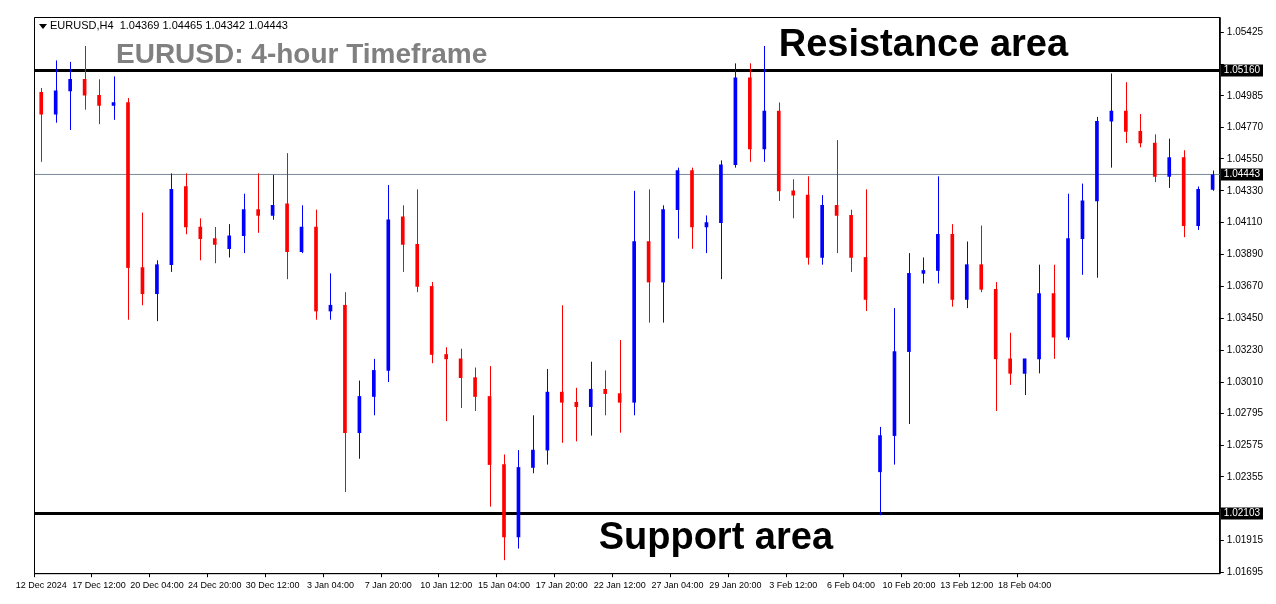  What do you see at coordinates (923, 43) in the screenshot?
I see `annotation: Resistance area` at bounding box center [923, 43].